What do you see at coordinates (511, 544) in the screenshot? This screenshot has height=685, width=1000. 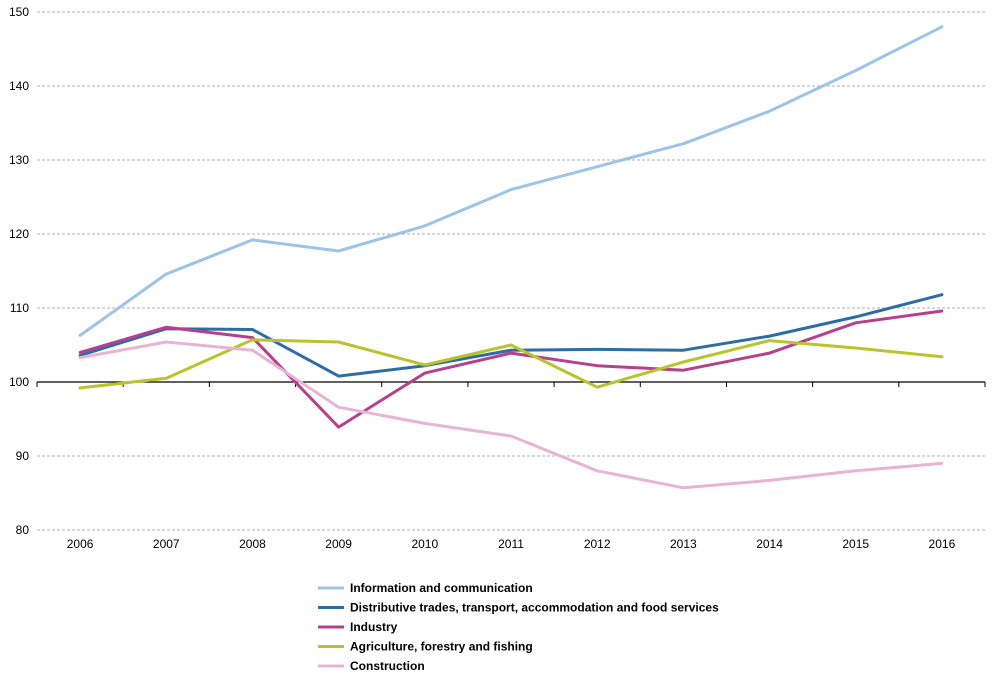 I see `x-tick-label: 2011` at bounding box center [511, 544].